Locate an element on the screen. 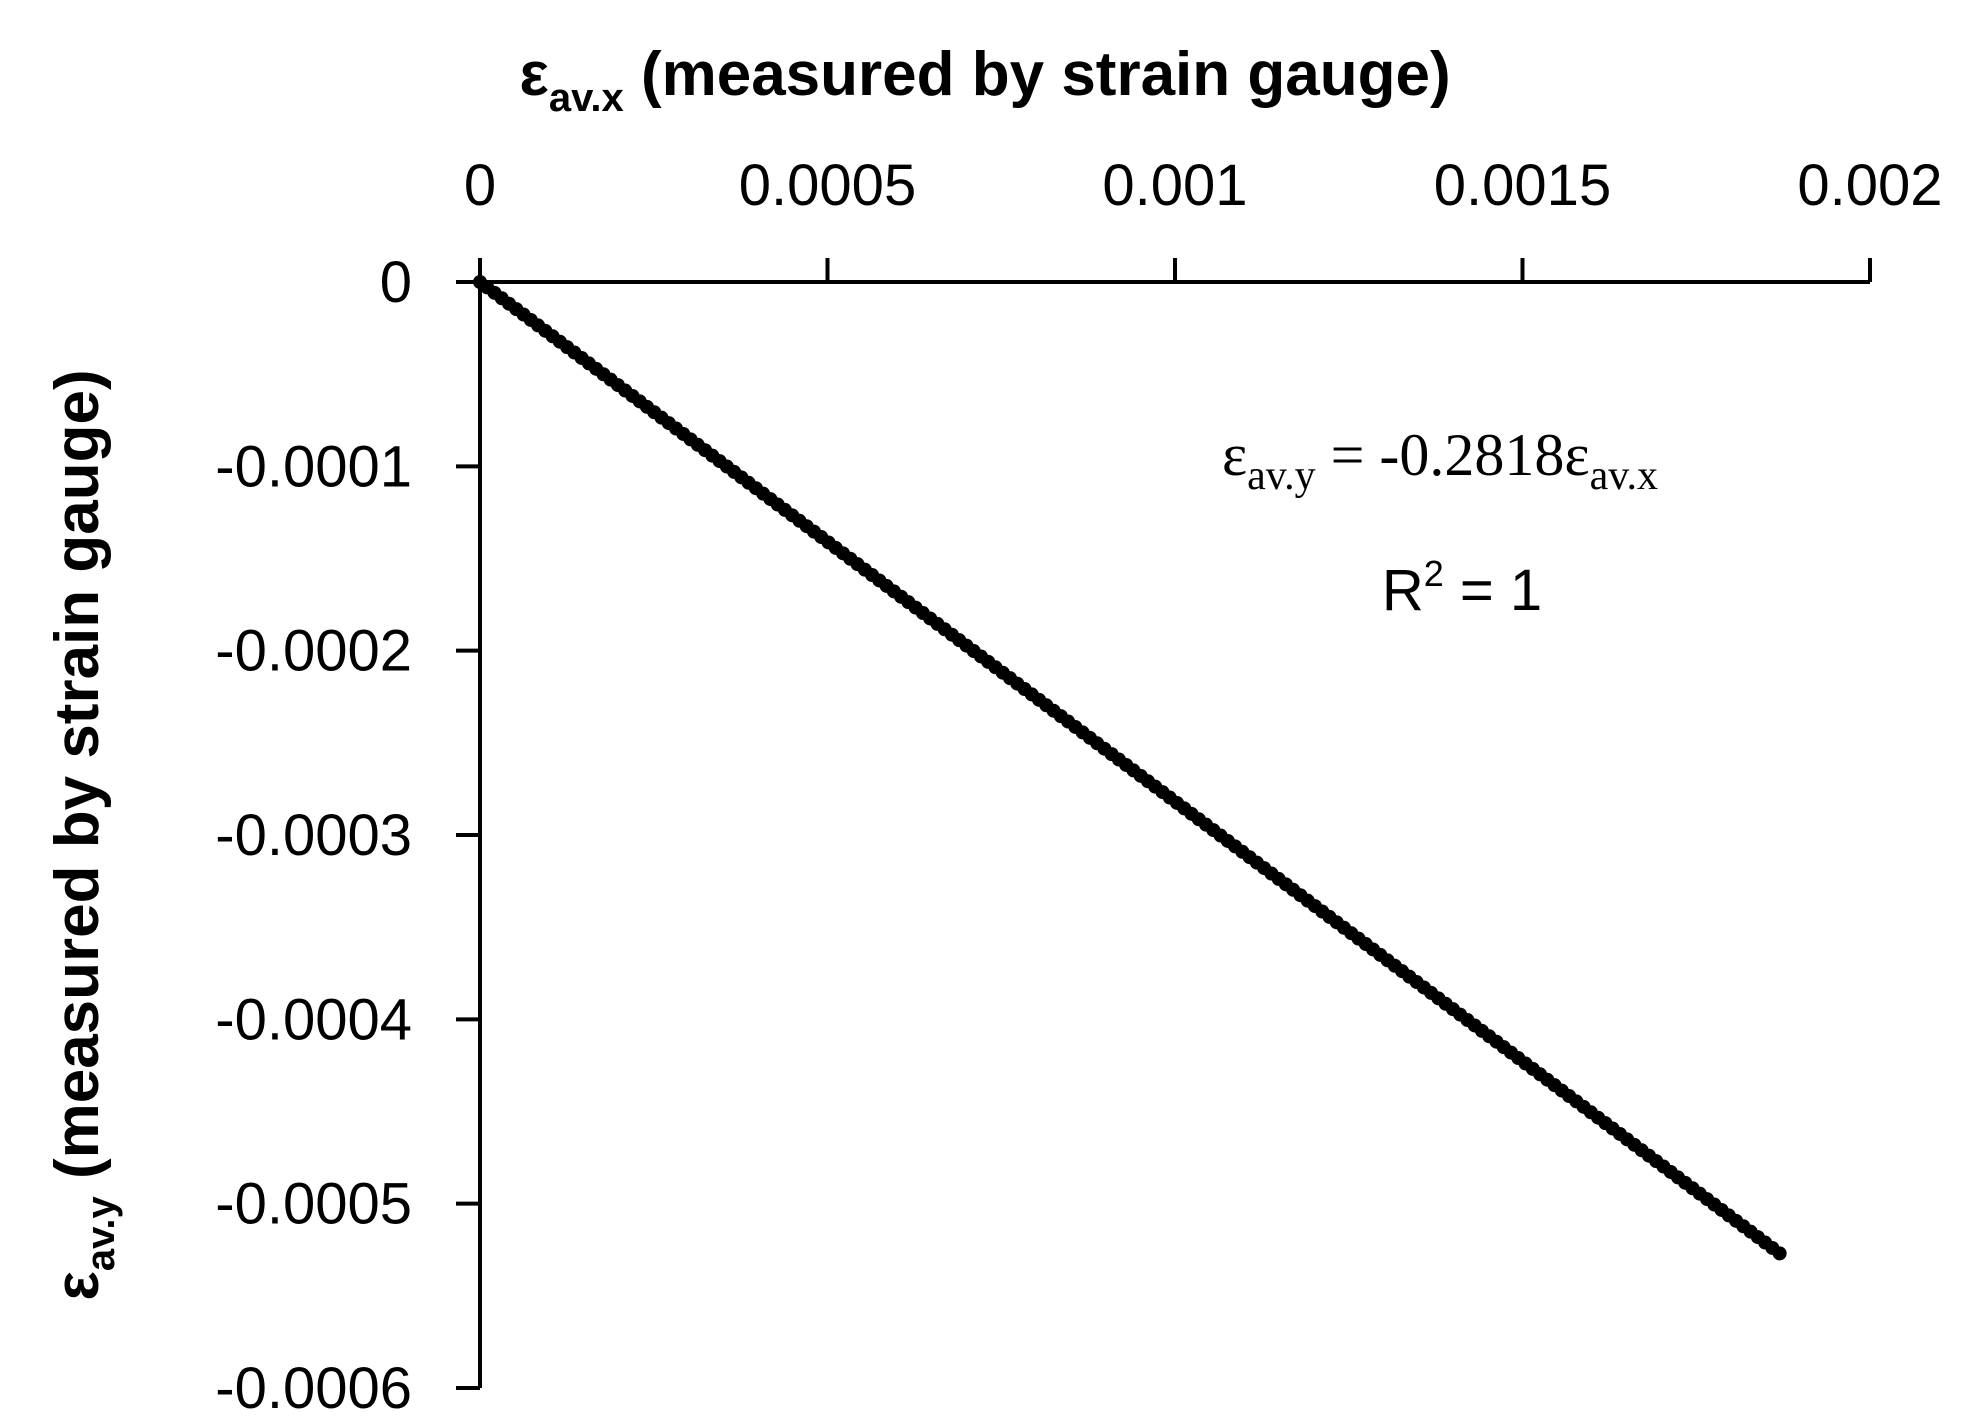 The image size is (1968, 1423). equation-lhs-subscript: av.y is located at coordinates (1281, 476).